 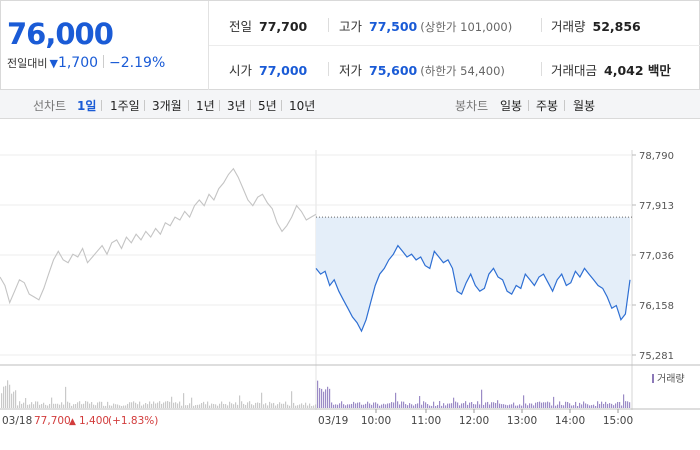 What do you see at coordinates (167, 106) in the screenshot?
I see `tab-3m: 3개월` at bounding box center [167, 106].